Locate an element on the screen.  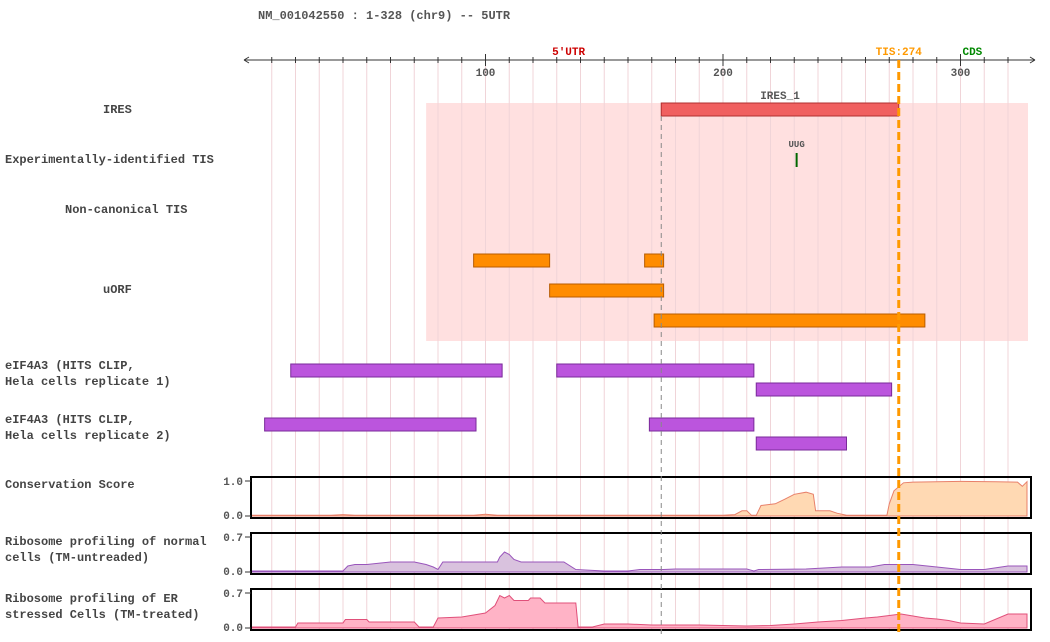
ires-bar is located at coordinates (780, 109).